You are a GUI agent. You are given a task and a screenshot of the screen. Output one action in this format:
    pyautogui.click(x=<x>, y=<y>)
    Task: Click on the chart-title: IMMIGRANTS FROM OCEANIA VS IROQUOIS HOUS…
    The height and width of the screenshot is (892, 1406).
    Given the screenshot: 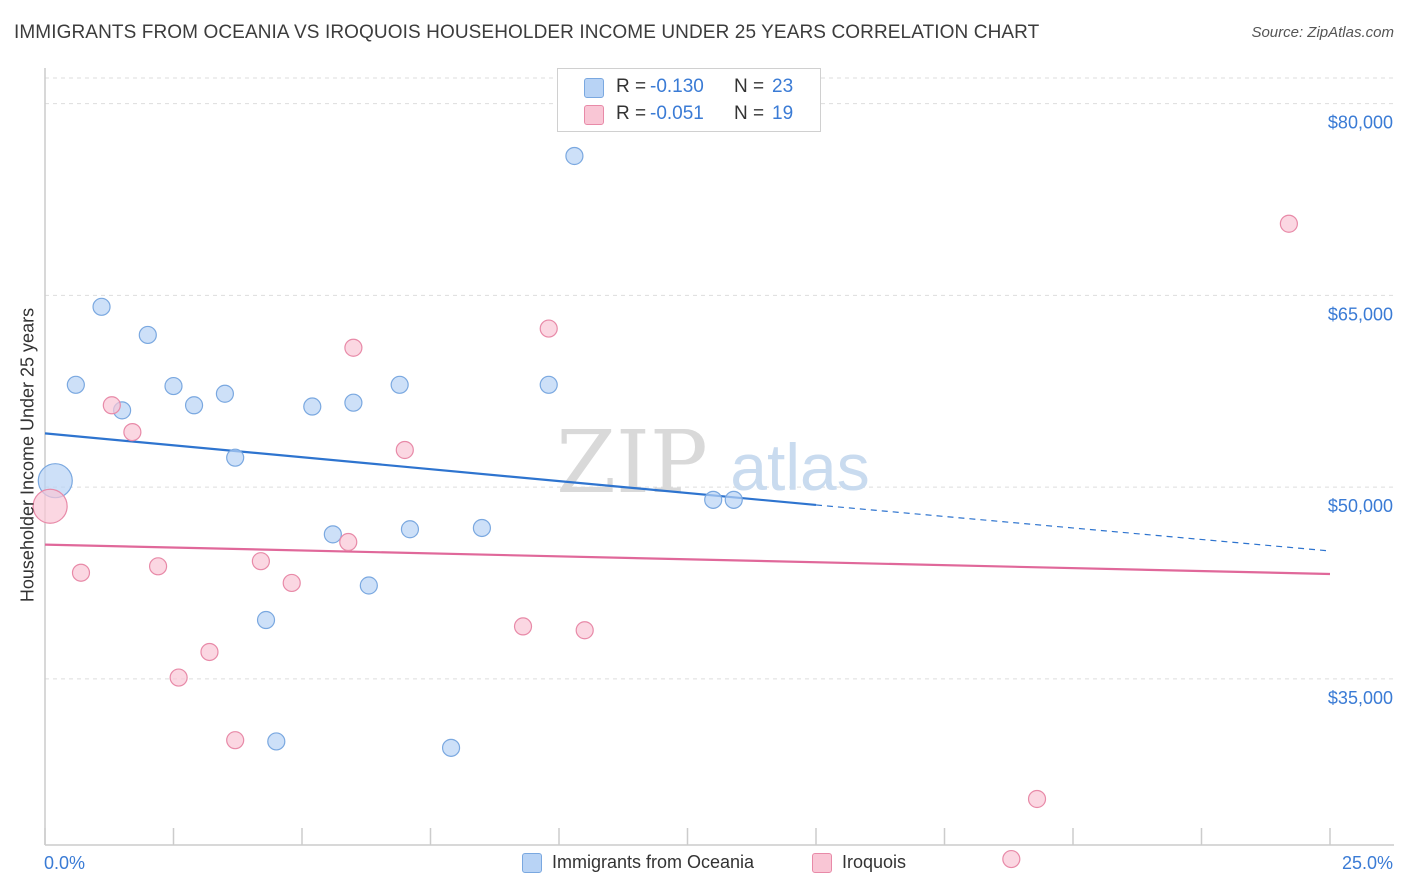 What is the action you would take?
    pyautogui.click(x=527, y=32)
    